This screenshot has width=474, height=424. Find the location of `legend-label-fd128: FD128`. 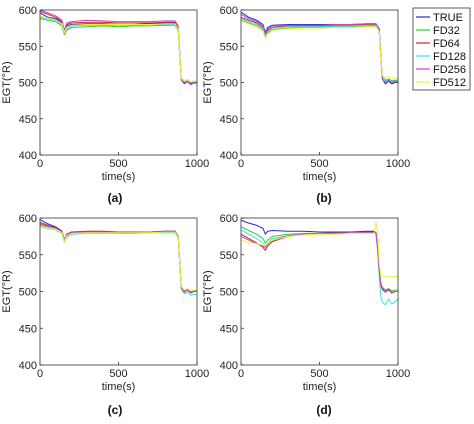

legend-label-fd128: FD128 is located at coordinates (449, 57).